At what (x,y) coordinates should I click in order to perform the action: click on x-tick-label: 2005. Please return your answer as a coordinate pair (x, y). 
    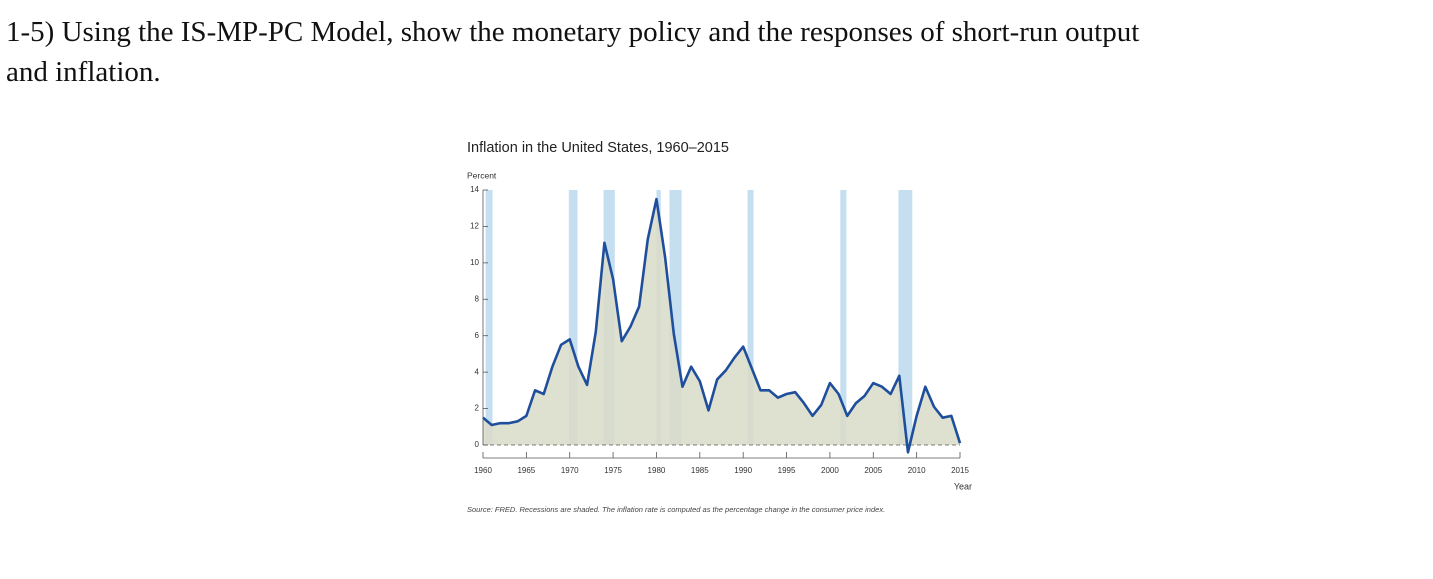
    Looking at the image, I should click on (873, 470).